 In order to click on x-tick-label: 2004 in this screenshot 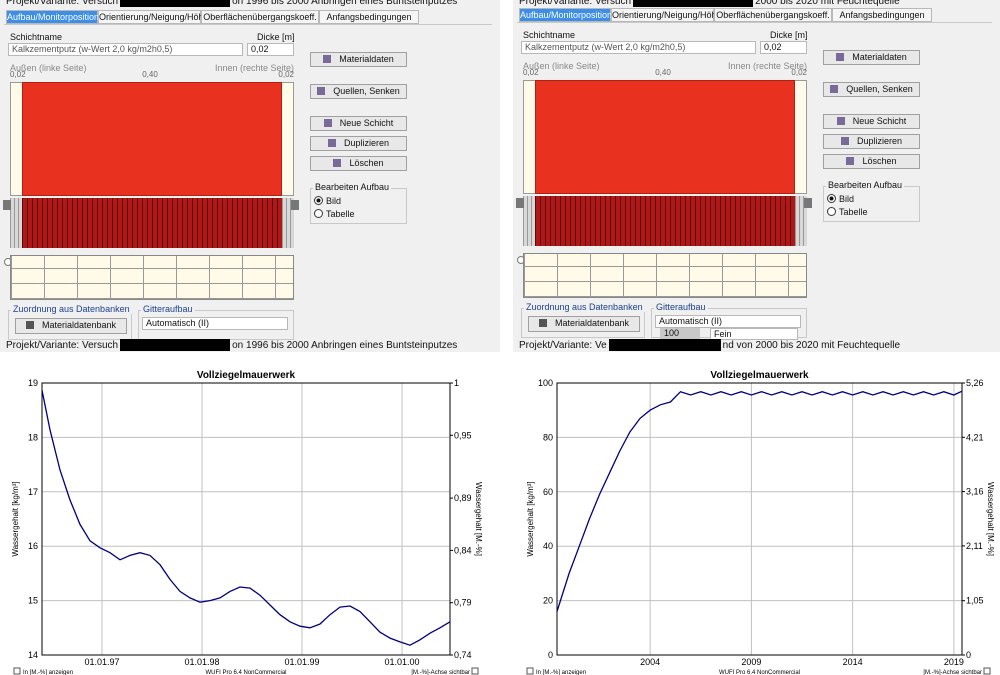, I will do `click(650, 662)`.